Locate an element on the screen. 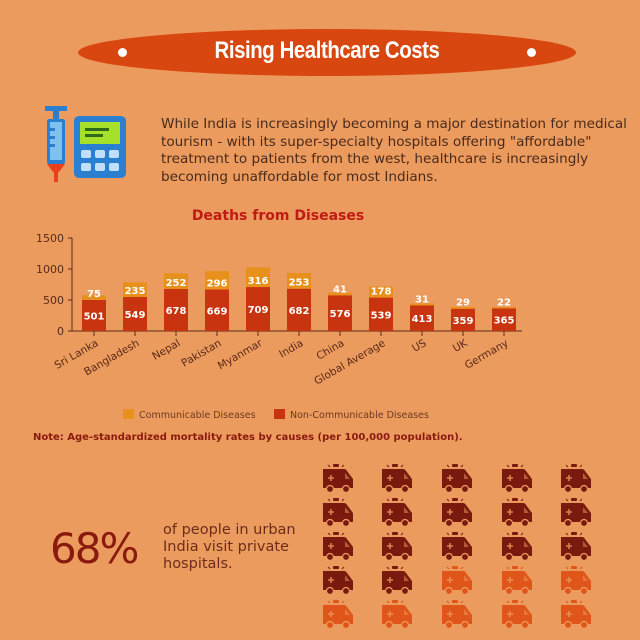  data-label-noncommunicable: 413 is located at coordinates (422, 319).